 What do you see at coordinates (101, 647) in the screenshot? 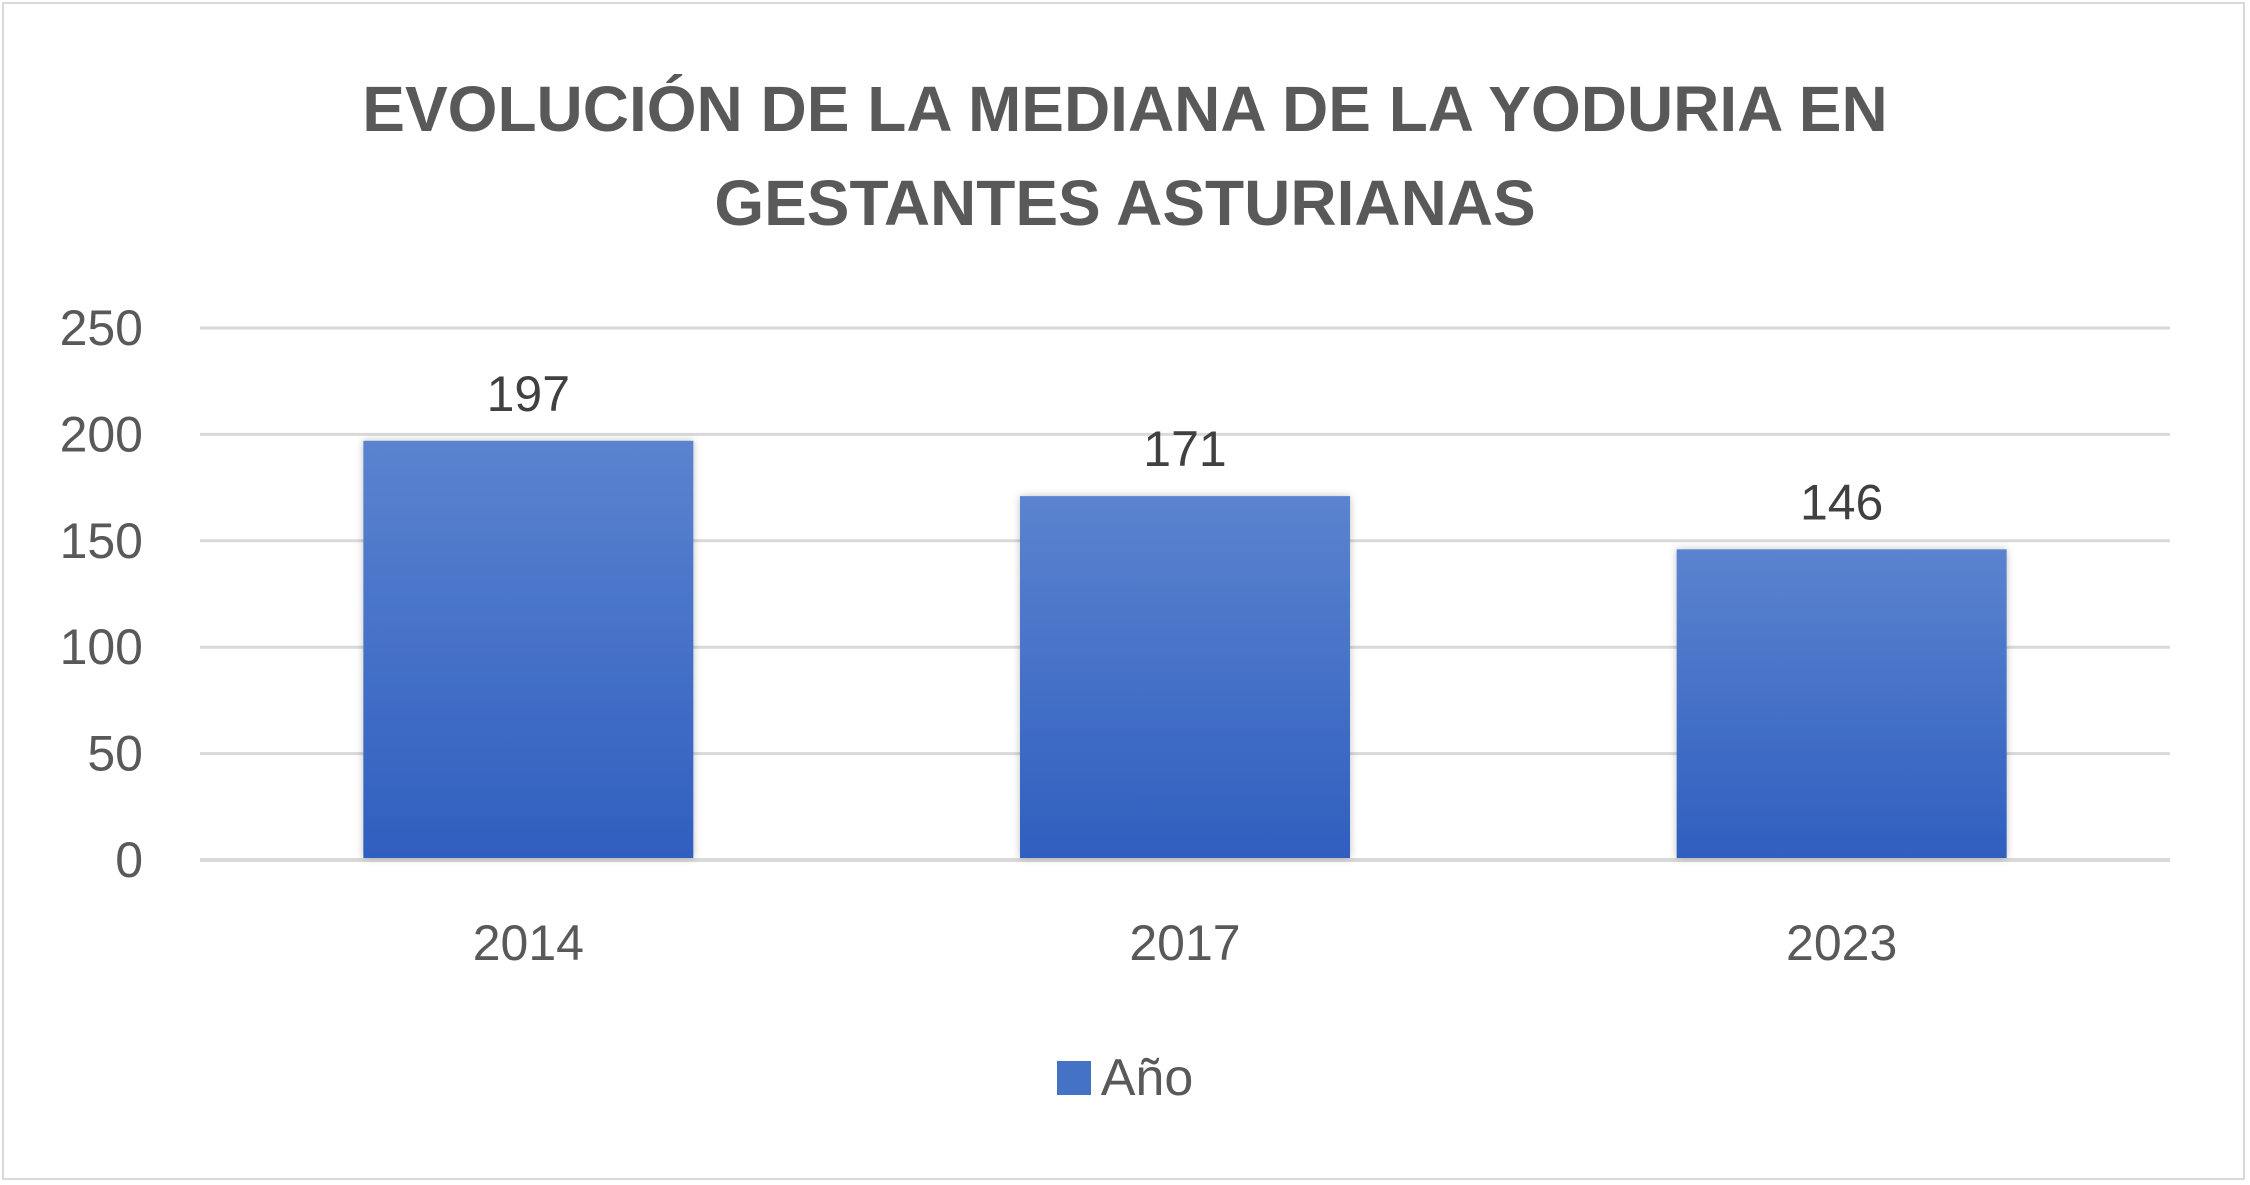
I see `y-tick-label-100: 100` at bounding box center [101, 647].